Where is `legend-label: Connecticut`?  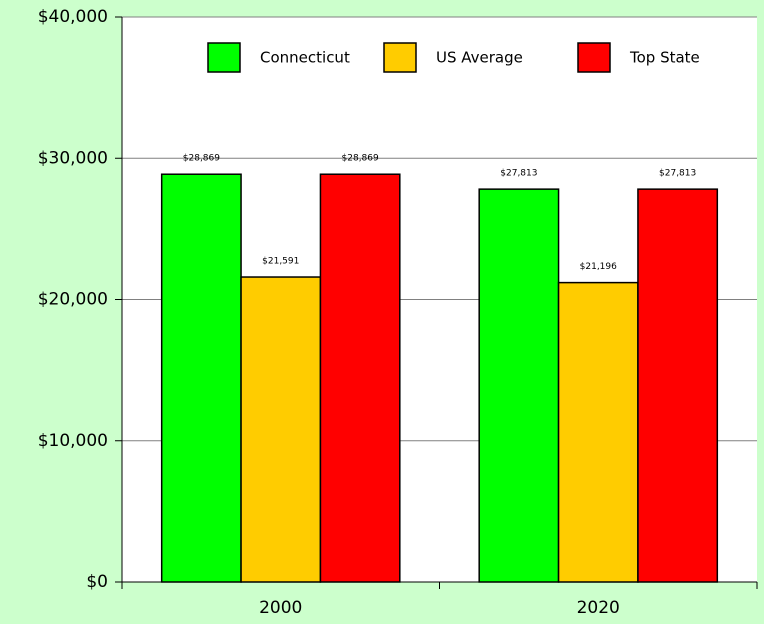 legend-label: Connecticut is located at coordinates (305, 58).